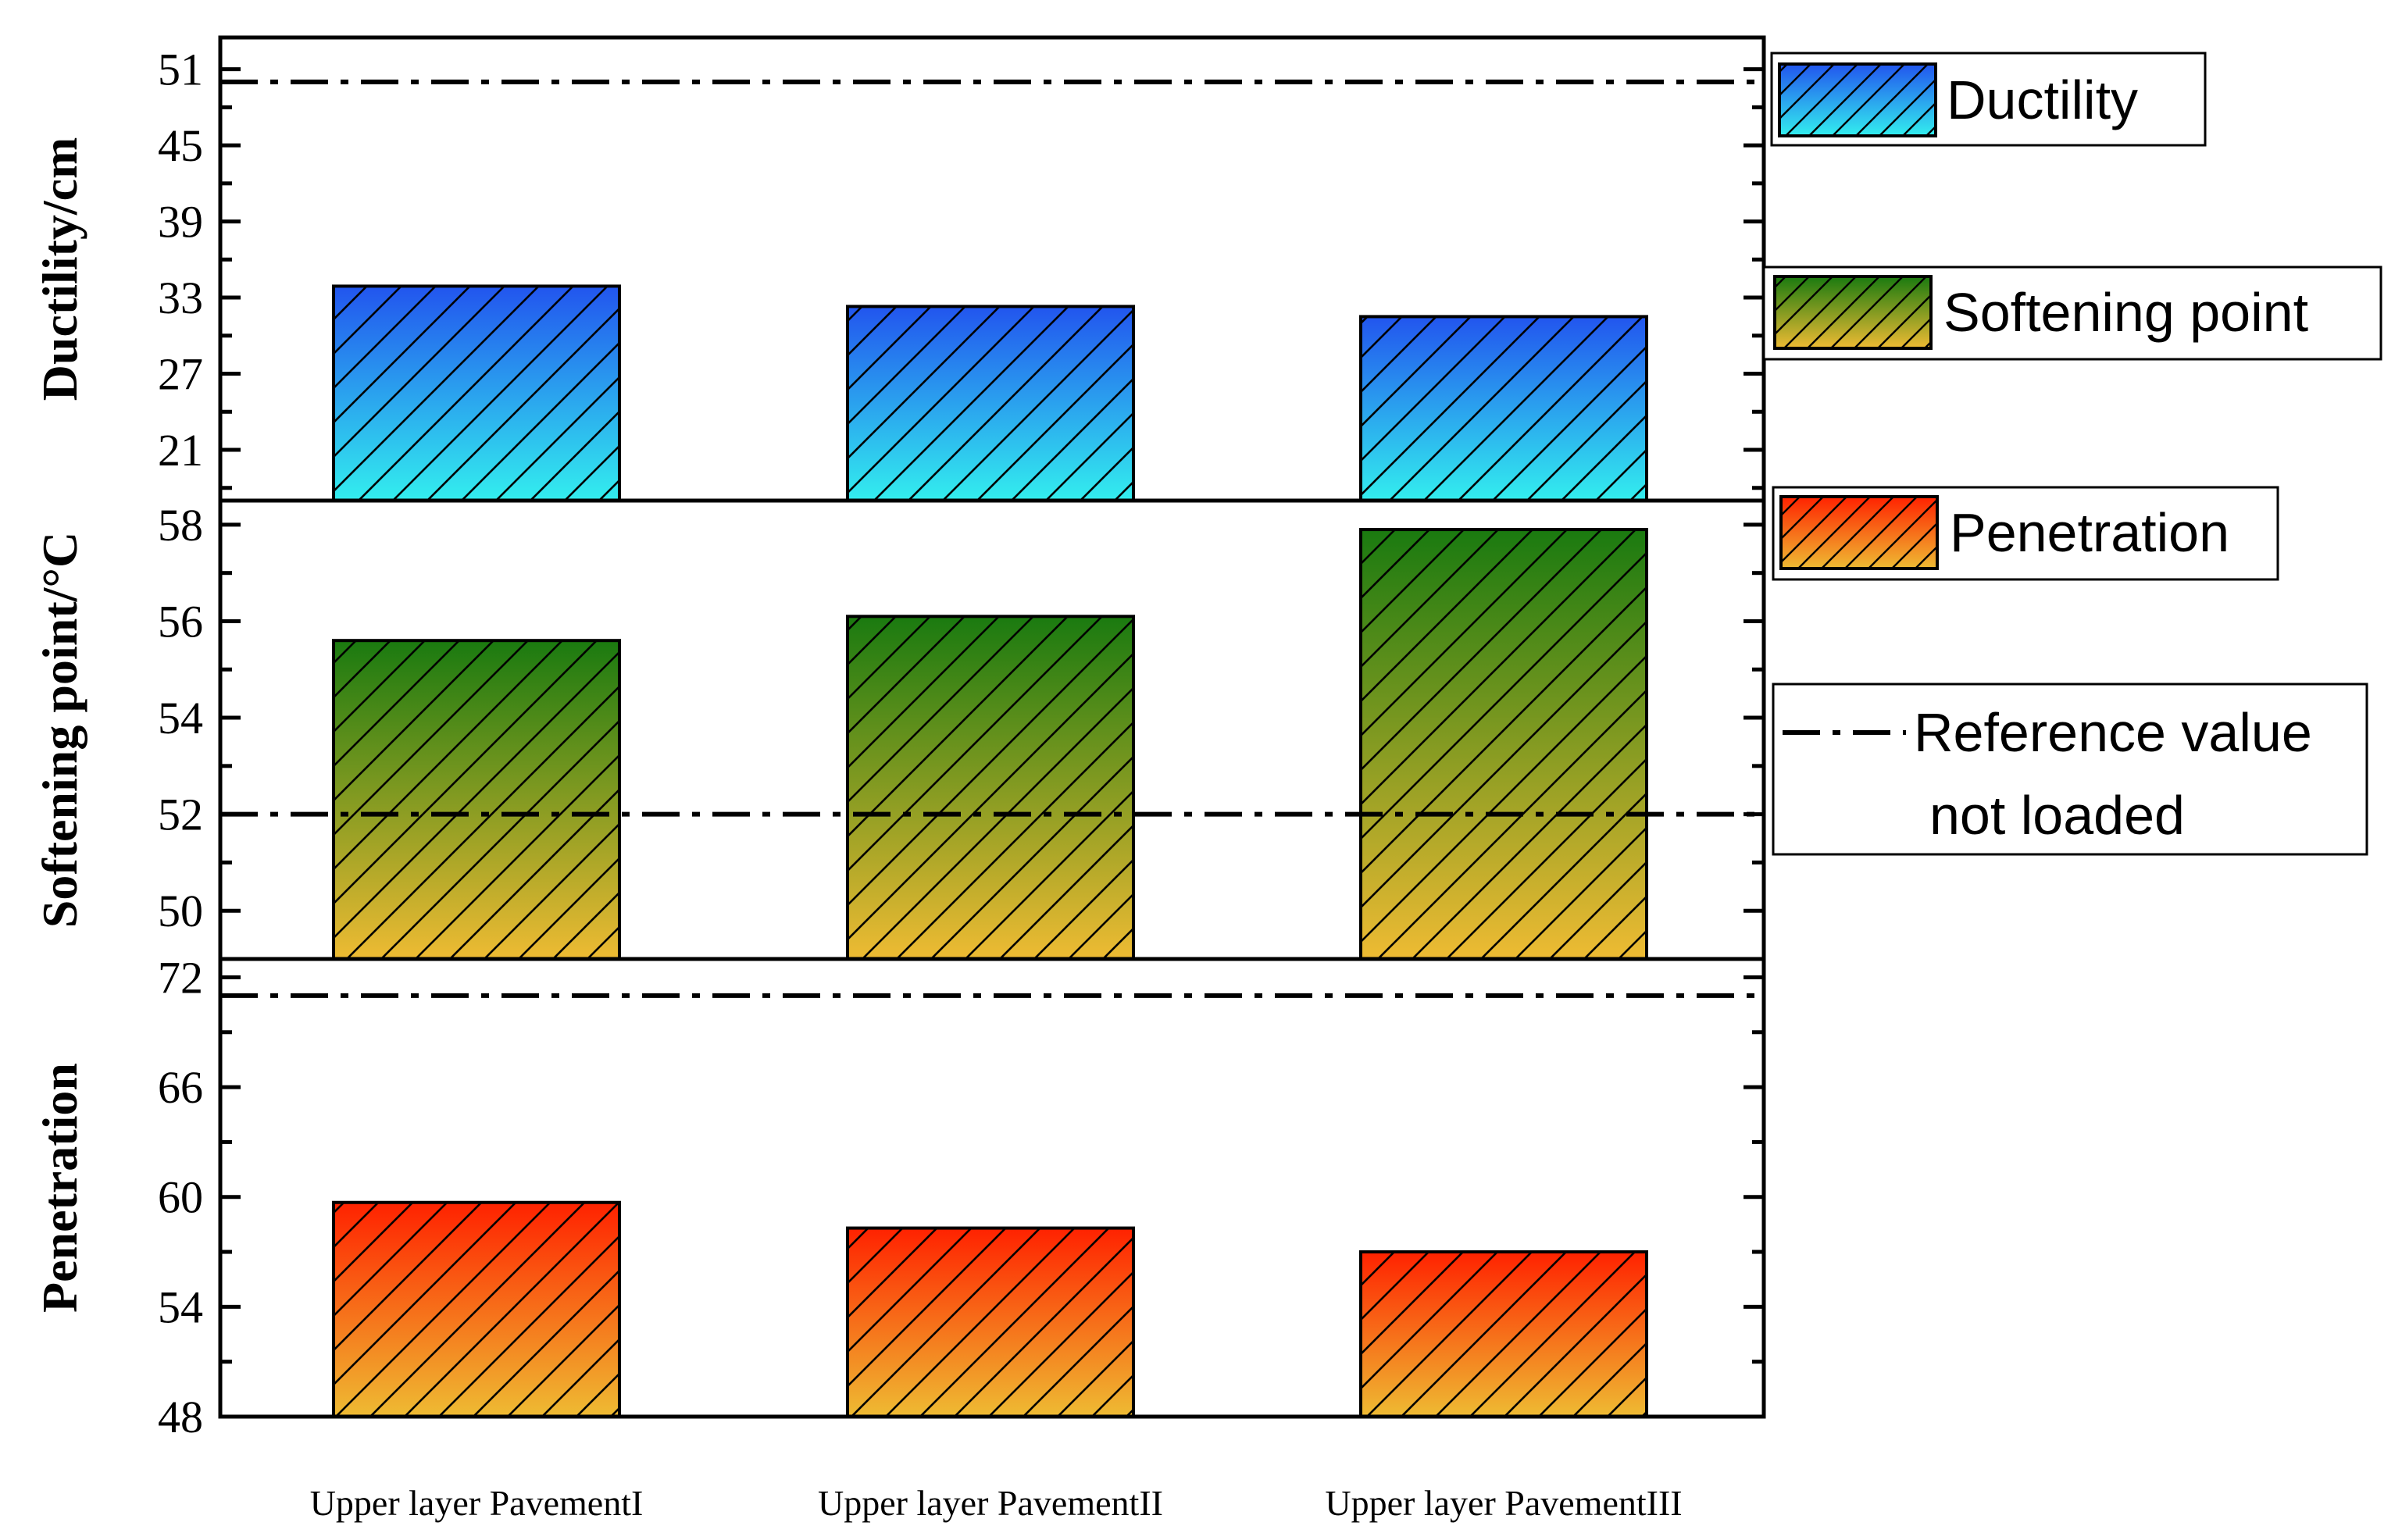  I want to click on x-tick-label: Upper layer PavementI, so click(477, 1503).